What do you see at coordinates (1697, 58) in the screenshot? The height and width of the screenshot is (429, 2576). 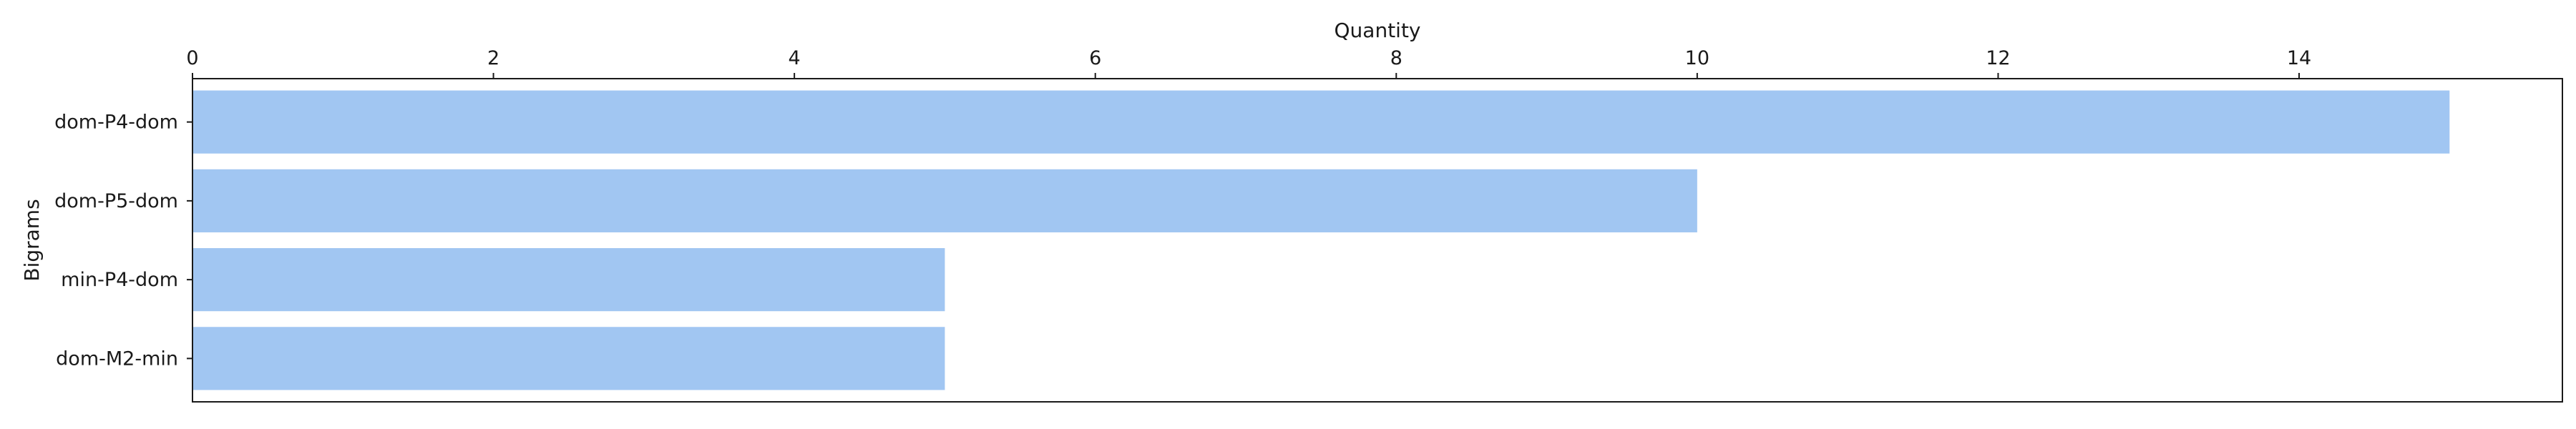 I see `x-tick-label: 10` at bounding box center [1697, 58].